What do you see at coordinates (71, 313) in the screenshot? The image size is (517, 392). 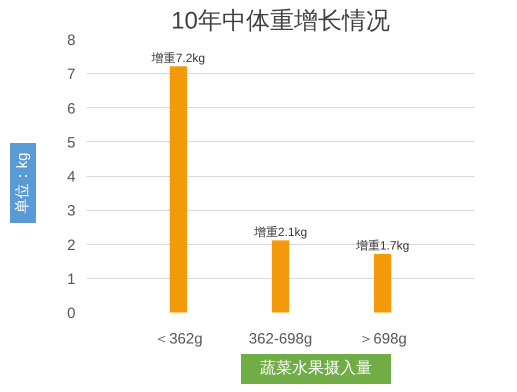 I see `y-tick-label: 0` at bounding box center [71, 313].